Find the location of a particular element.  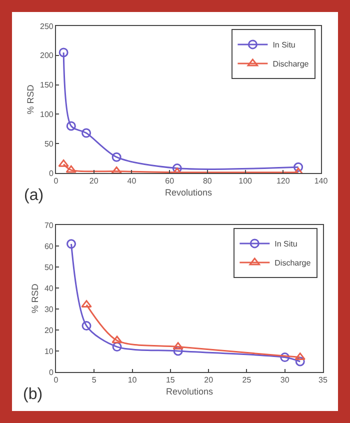

y-tick-label: 10 is located at coordinates (49, 351).